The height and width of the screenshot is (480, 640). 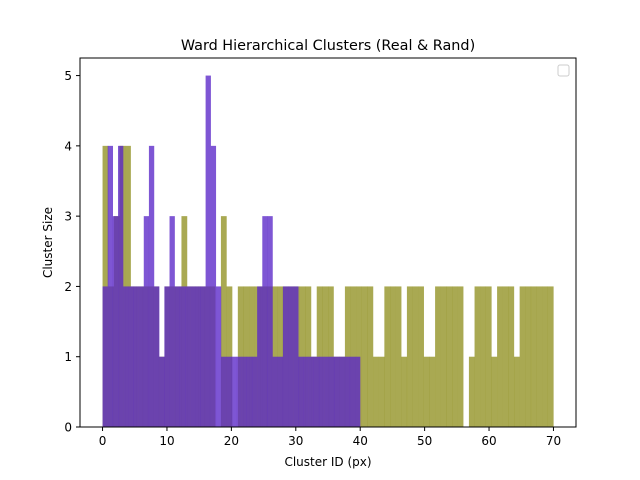 I want to click on y-axis-label: Cluster Size, so click(x=48, y=242).